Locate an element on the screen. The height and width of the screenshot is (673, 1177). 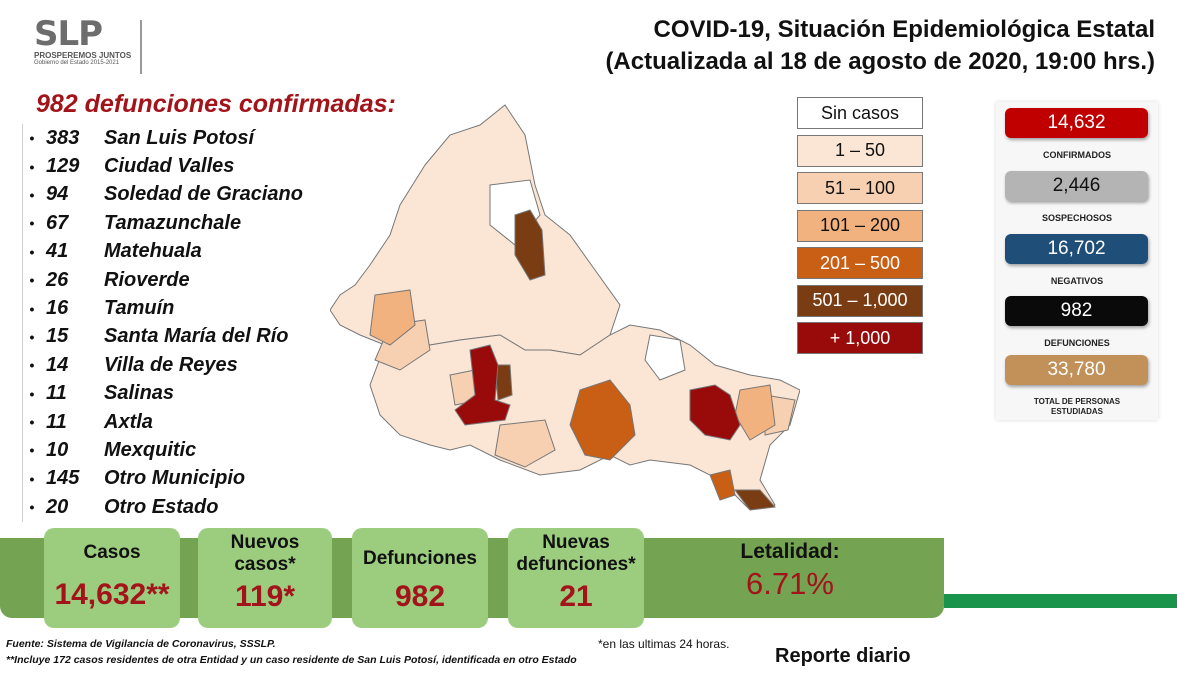
list-item: • 41 Matehuala is located at coordinates (177, 252).